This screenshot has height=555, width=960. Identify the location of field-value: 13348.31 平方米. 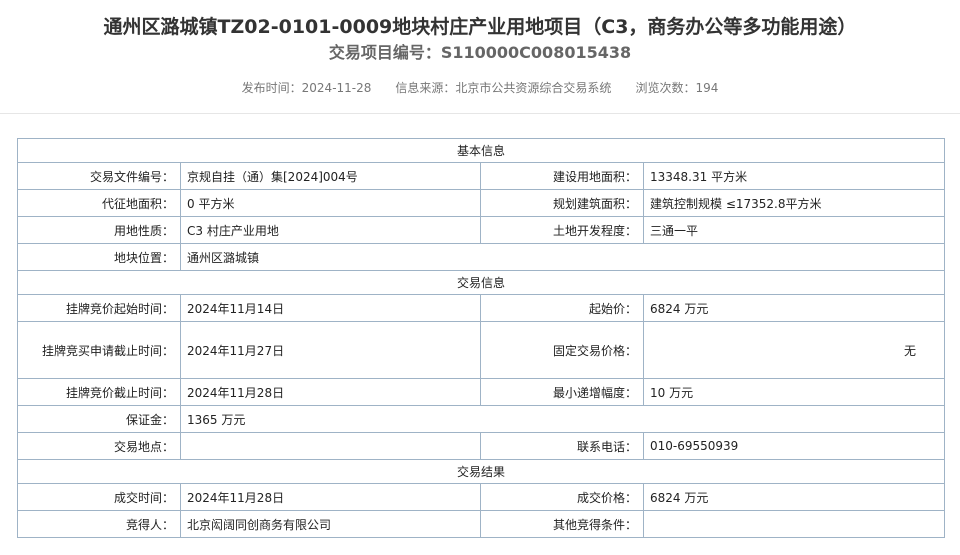
(794, 176).